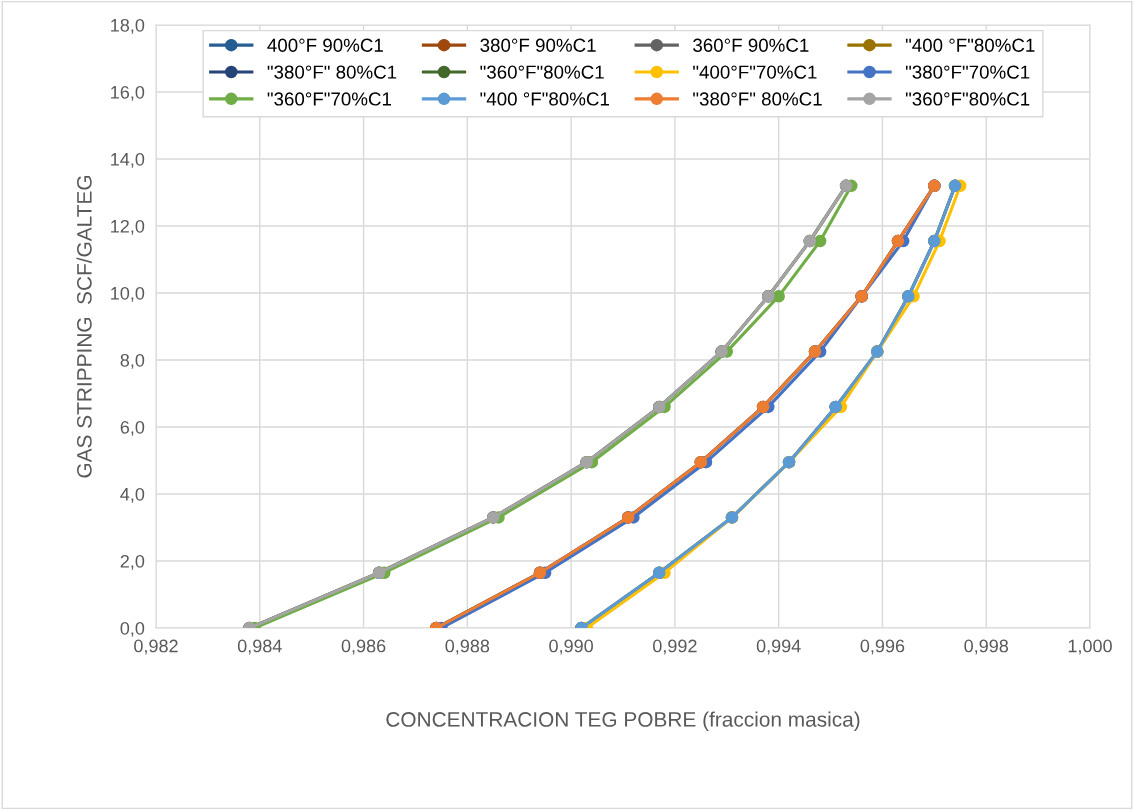  What do you see at coordinates (132, 361) in the screenshot?
I see `y-tick-label: 8,0` at bounding box center [132, 361].